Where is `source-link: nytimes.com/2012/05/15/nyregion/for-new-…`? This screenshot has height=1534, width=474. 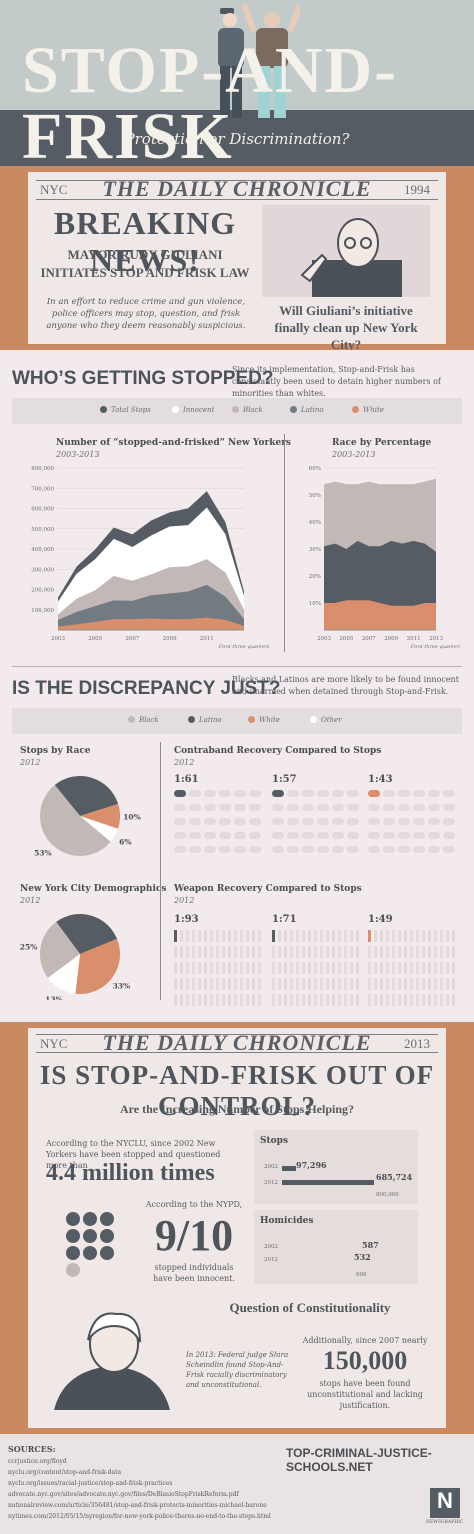 source-link: nytimes.com/2012/05/15/nyregion/for-new-… is located at coordinates (139, 1516).